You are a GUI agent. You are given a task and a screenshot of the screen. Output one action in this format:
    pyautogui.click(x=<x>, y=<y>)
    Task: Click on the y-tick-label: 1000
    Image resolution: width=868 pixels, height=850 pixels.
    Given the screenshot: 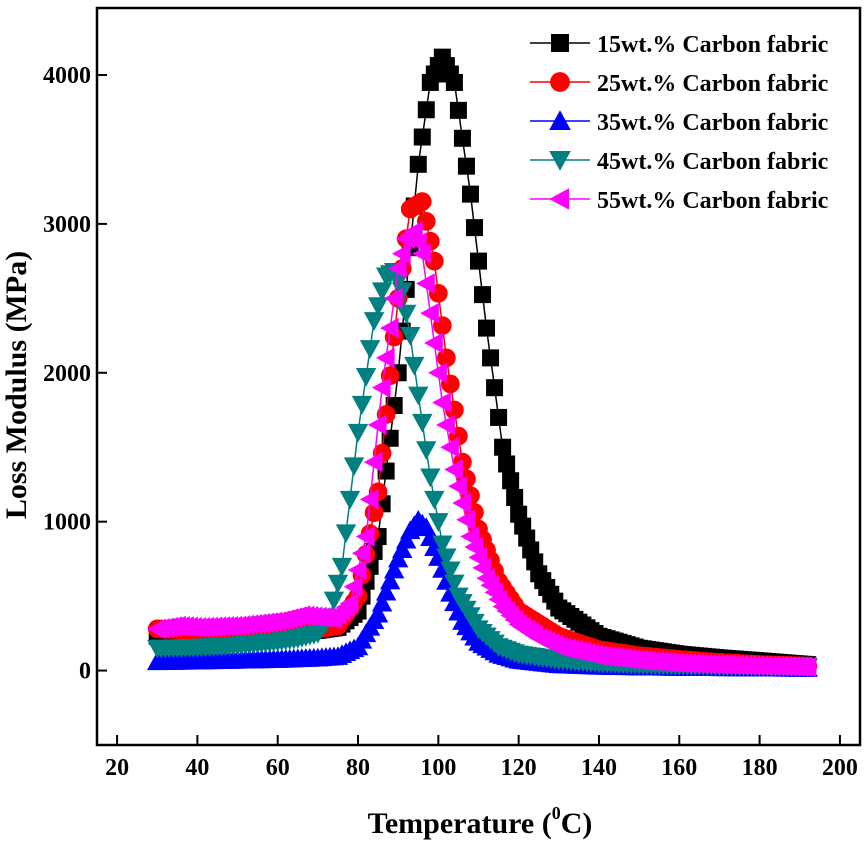 What is the action you would take?
    pyautogui.click(x=67, y=523)
    